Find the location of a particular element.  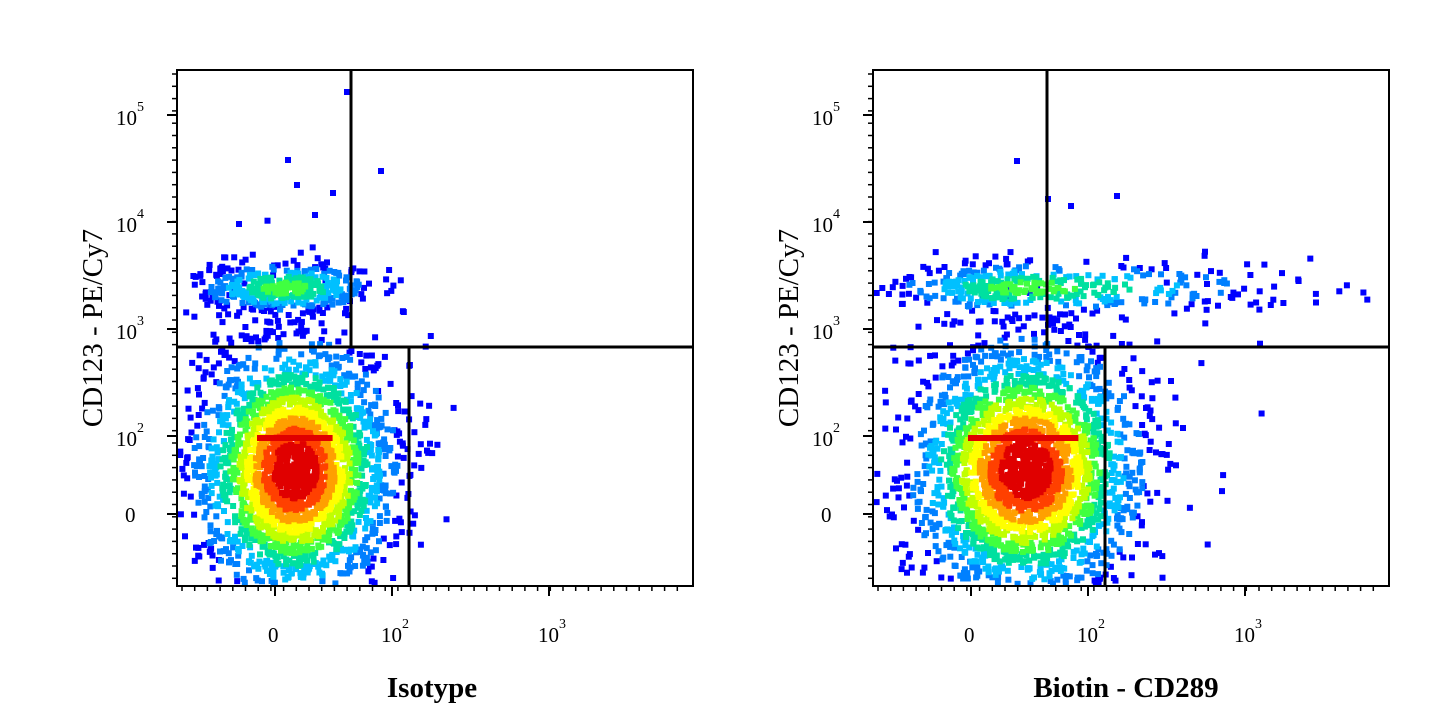

x-axis-title: Isotype is located at coordinates (432, 688).